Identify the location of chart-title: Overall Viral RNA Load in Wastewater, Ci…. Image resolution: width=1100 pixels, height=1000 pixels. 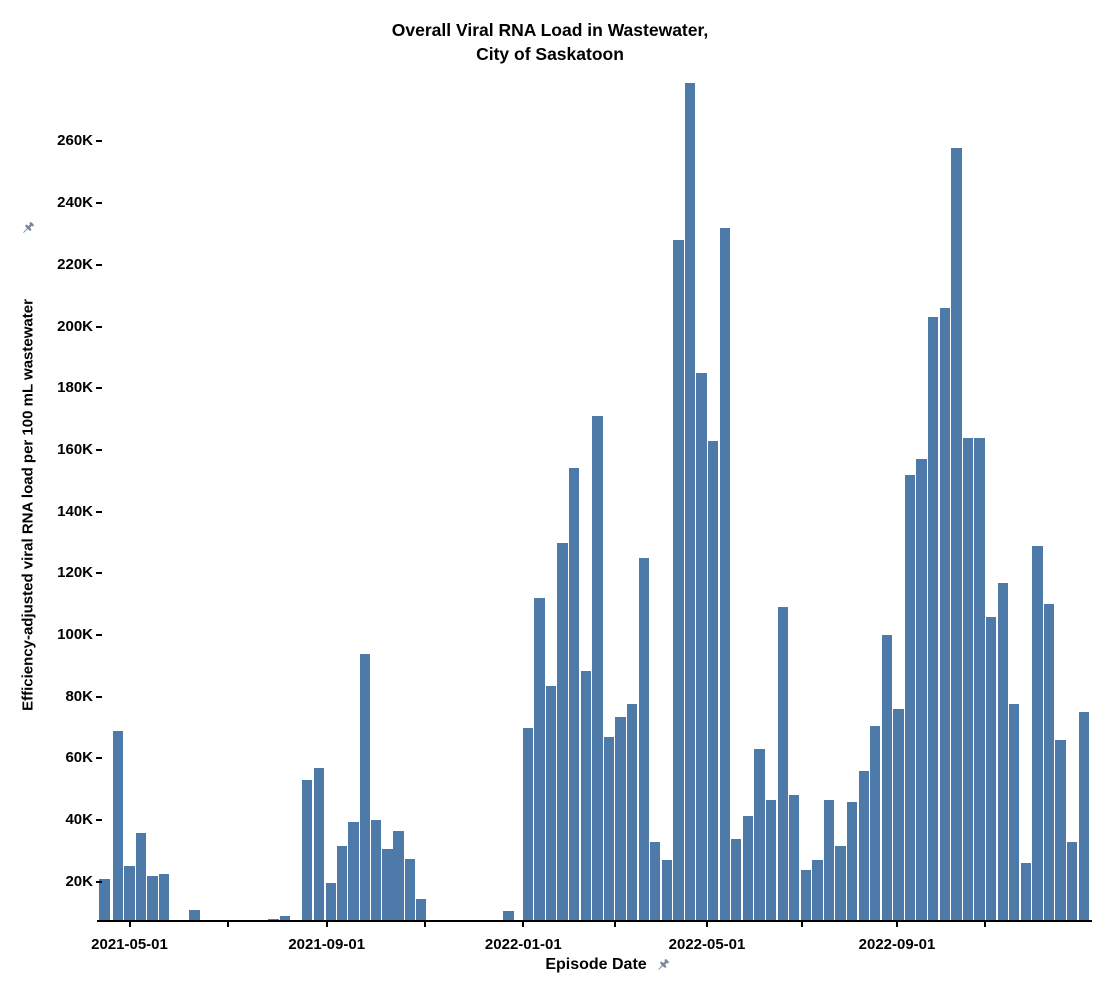
(550, 42).